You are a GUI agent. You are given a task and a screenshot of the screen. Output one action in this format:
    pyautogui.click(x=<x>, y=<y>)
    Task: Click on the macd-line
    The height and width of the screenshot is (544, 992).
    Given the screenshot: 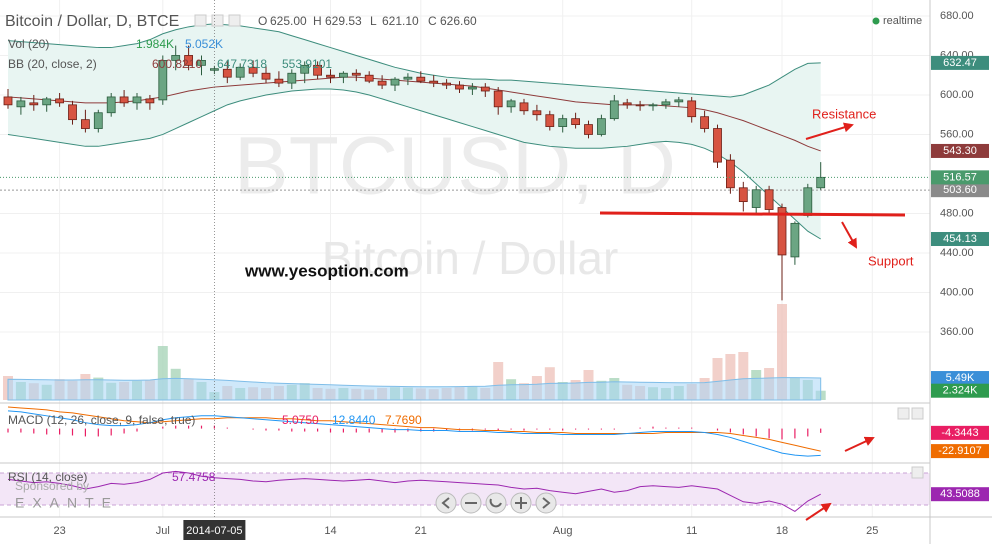 What is the action you would take?
    pyautogui.click(x=414, y=433)
    